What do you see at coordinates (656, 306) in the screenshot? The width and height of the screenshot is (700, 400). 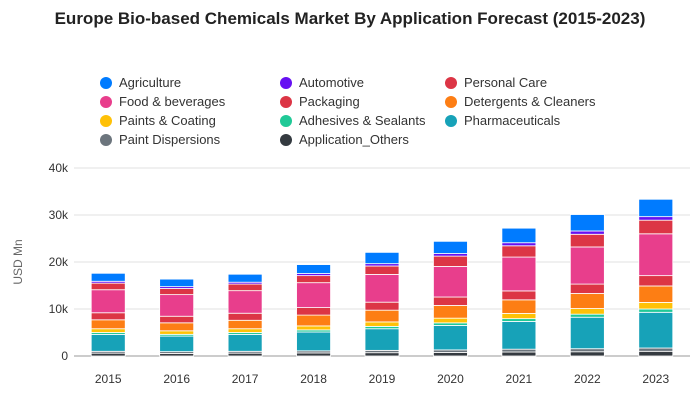 I see `bar-segment: Paints & Coating 2023: 1400` at bounding box center [656, 306].